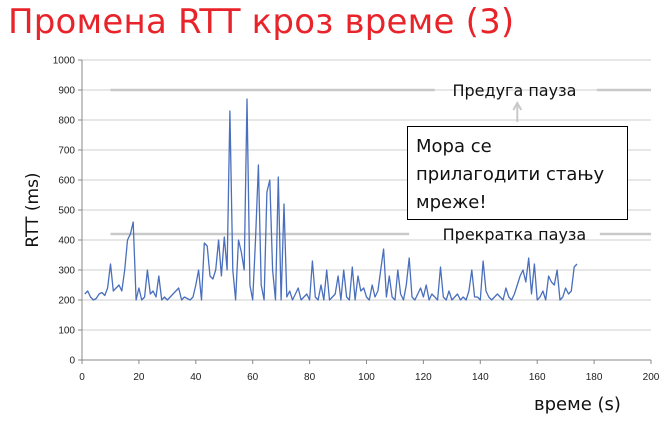 This screenshot has width=672, height=425. Describe the element at coordinates (451, 202) in the screenshot. I see `callout-line-3: мреже!` at that location.